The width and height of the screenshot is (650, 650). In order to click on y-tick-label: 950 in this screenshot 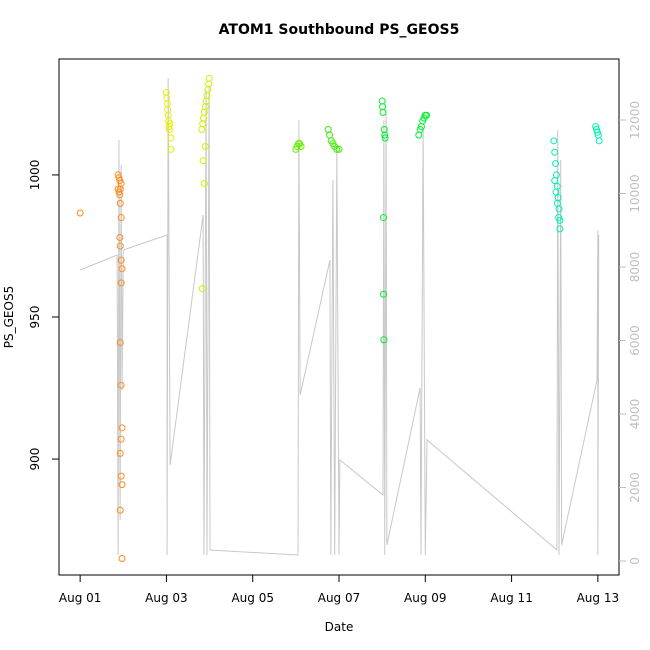, I will do `click(35, 317)`.